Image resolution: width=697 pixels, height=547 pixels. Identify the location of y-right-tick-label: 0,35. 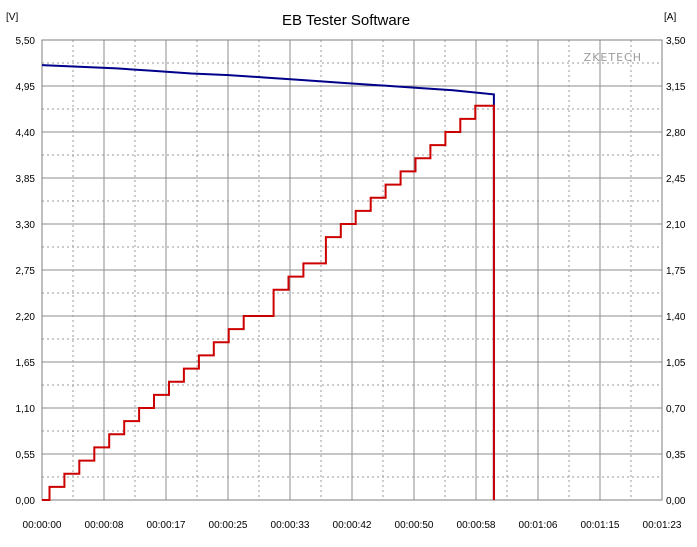
(676, 455).